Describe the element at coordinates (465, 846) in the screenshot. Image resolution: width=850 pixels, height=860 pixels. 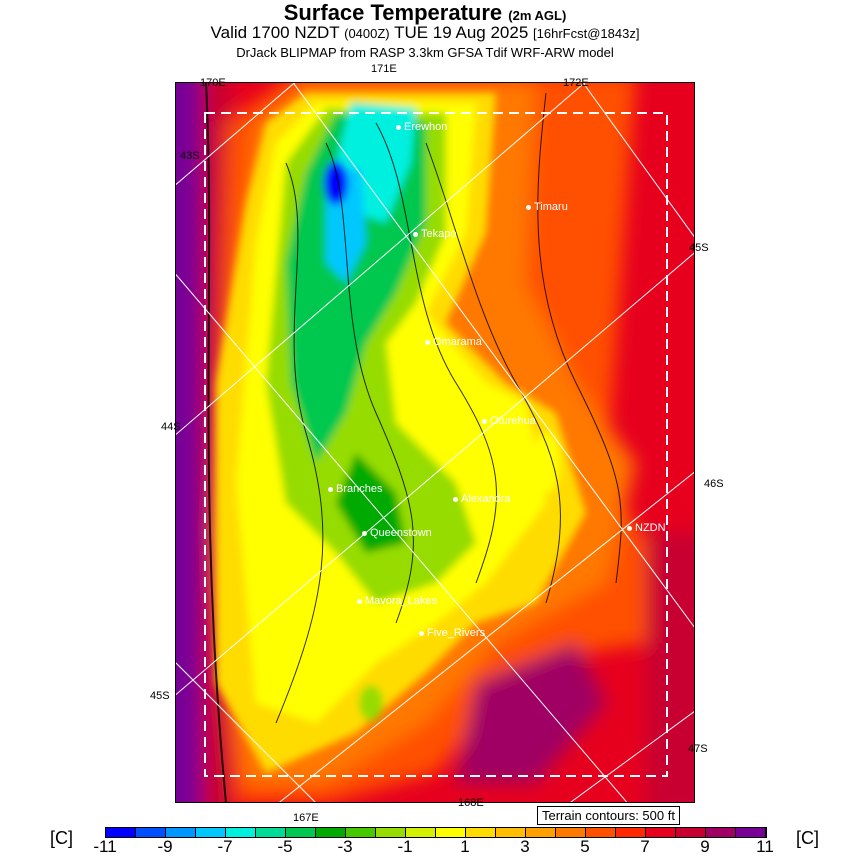
I see `colorbar-tick-label: 1` at that location.